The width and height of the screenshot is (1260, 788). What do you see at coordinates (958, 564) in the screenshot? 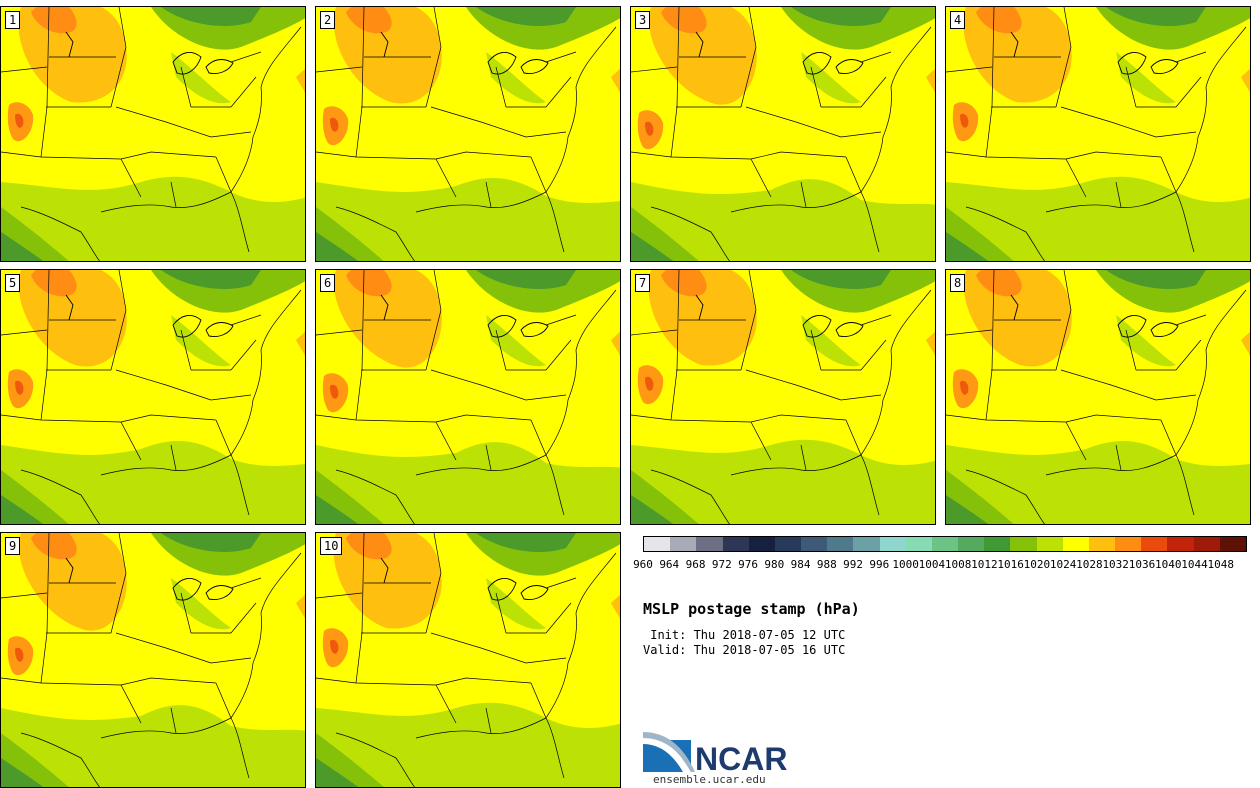
I see `colorbar-tick-label: 1008` at bounding box center [958, 564].